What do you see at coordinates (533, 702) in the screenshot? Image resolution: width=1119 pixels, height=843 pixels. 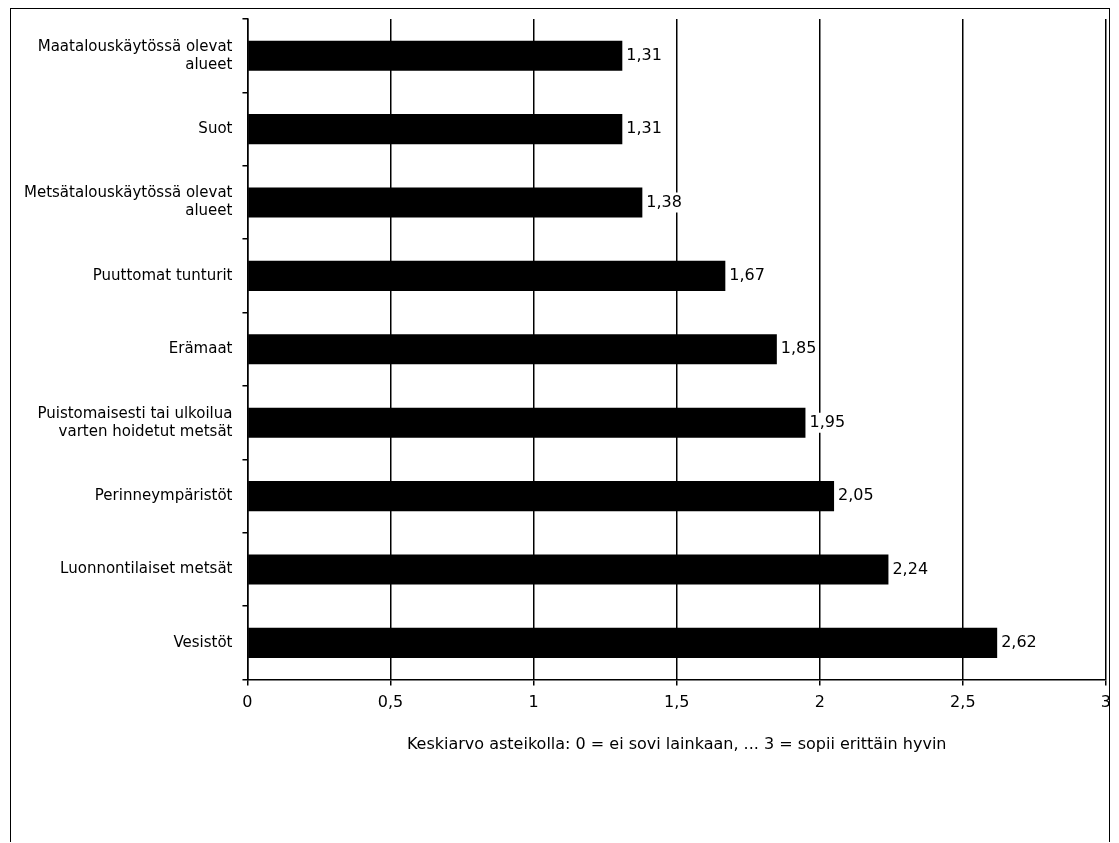 I see `x-tick-label: 1` at bounding box center [533, 702].